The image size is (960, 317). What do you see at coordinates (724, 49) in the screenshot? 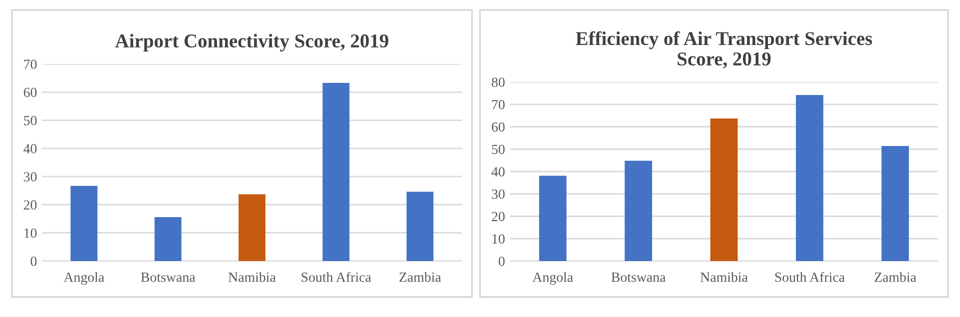
I see `chart-title: Efficiency of Air Transport Services Score, 2019` at bounding box center [724, 49].